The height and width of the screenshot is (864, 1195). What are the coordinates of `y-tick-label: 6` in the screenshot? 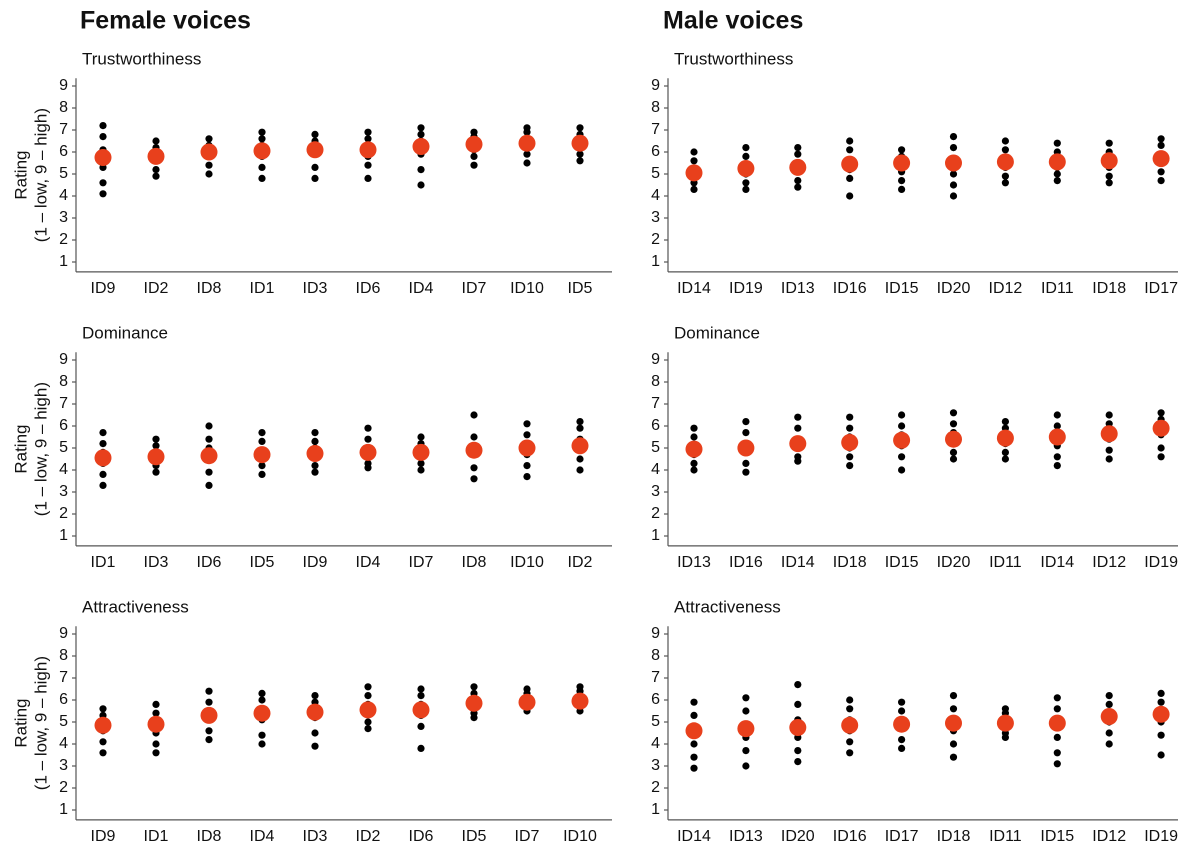 It's located at (655, 151).